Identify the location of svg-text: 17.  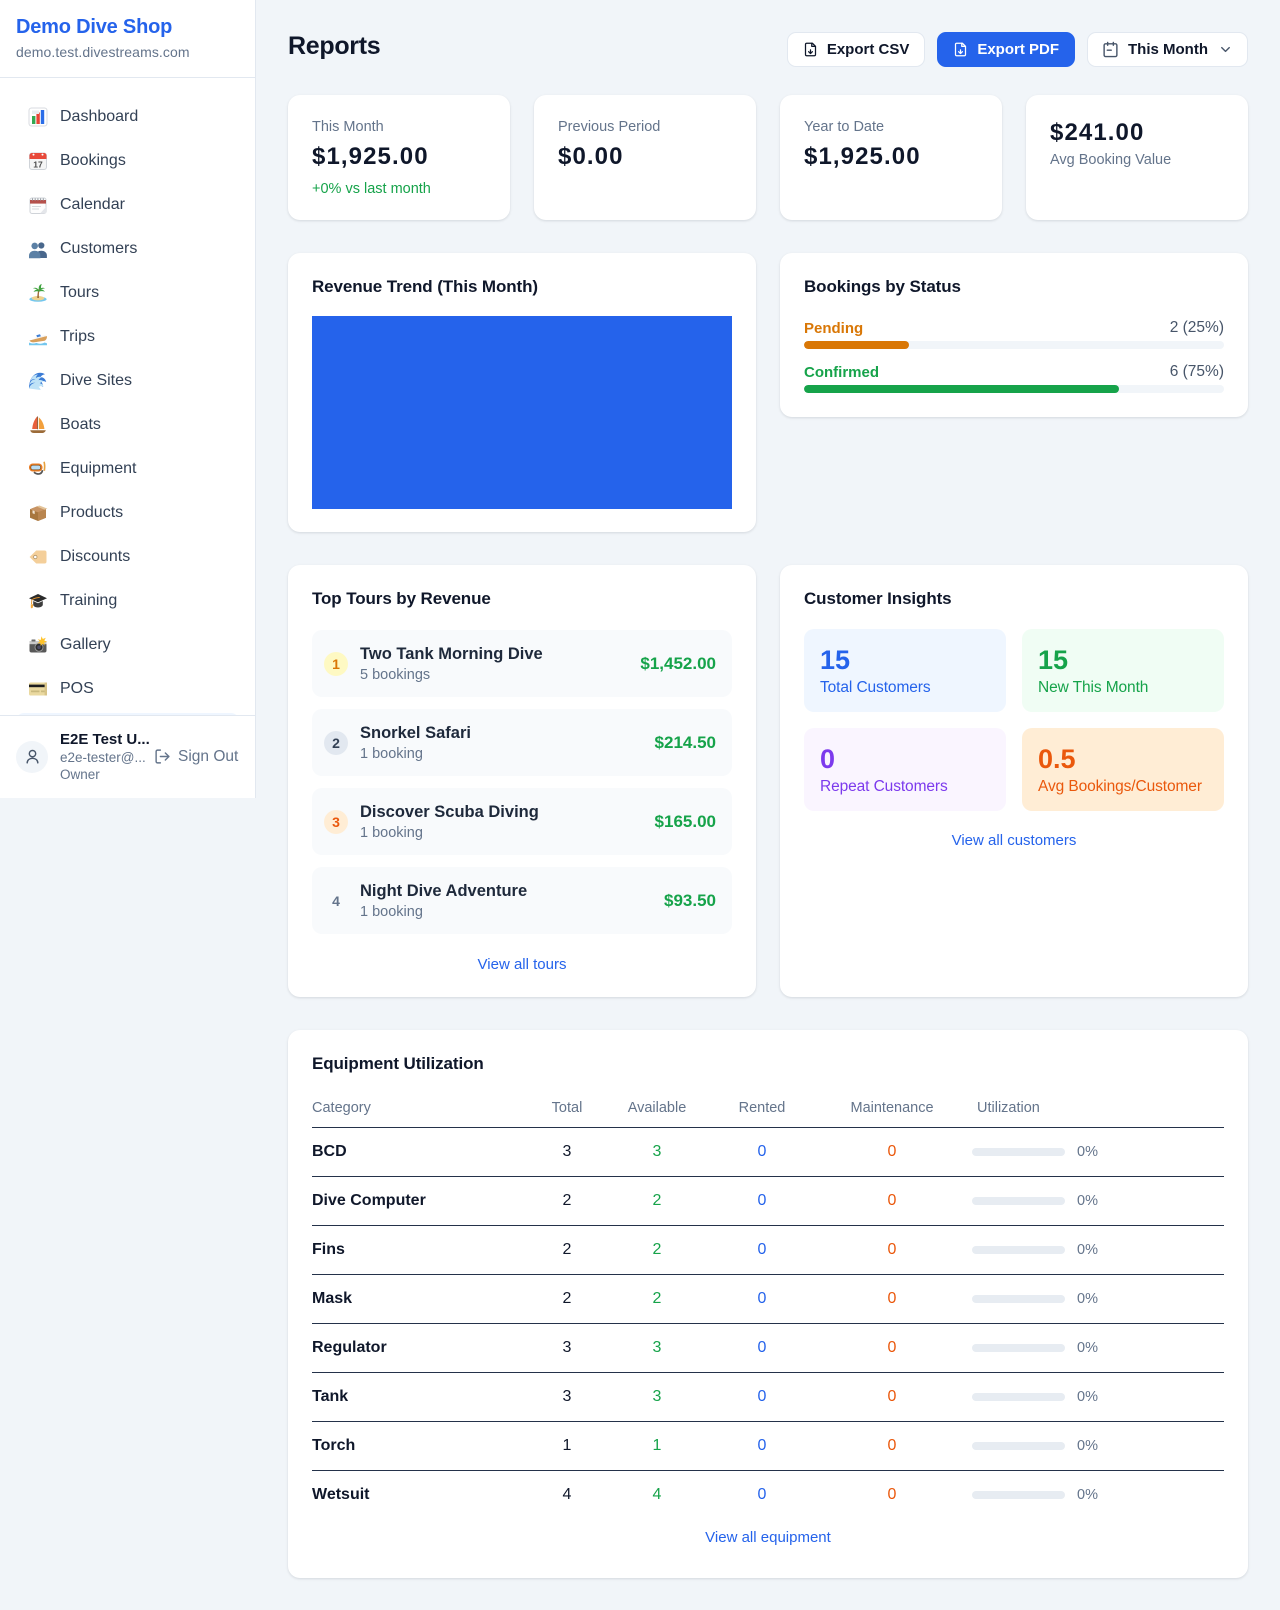
(38, 164).